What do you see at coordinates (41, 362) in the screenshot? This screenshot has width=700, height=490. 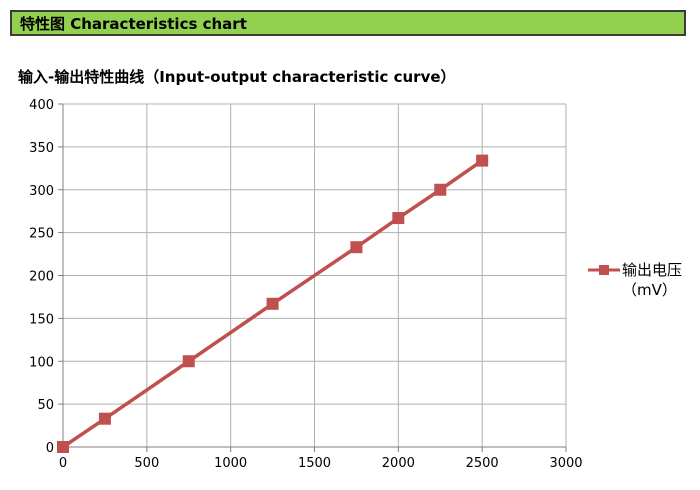 I see `y-tick-label: 100` at bounding box center [41, 362].